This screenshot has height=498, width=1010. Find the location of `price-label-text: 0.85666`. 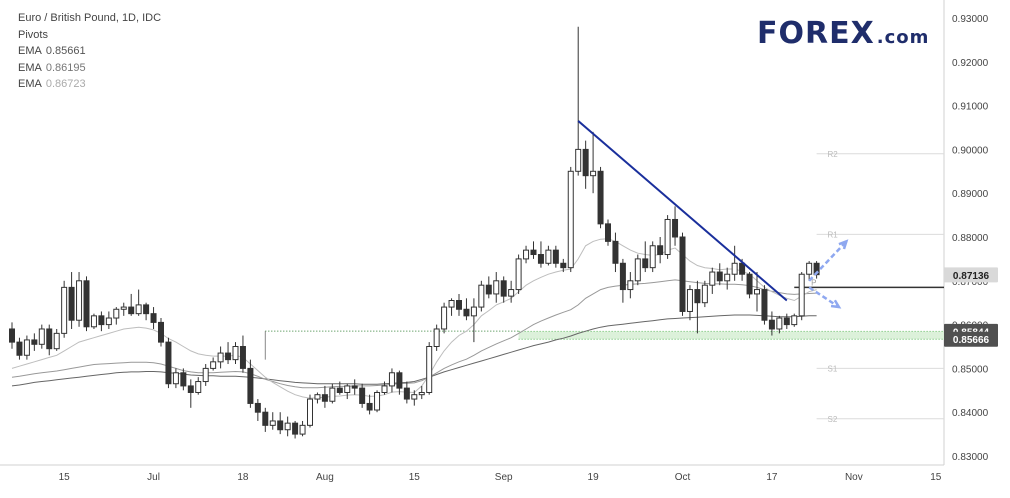

price-label-text: 0.85666 is located at coordinates (971, 340).